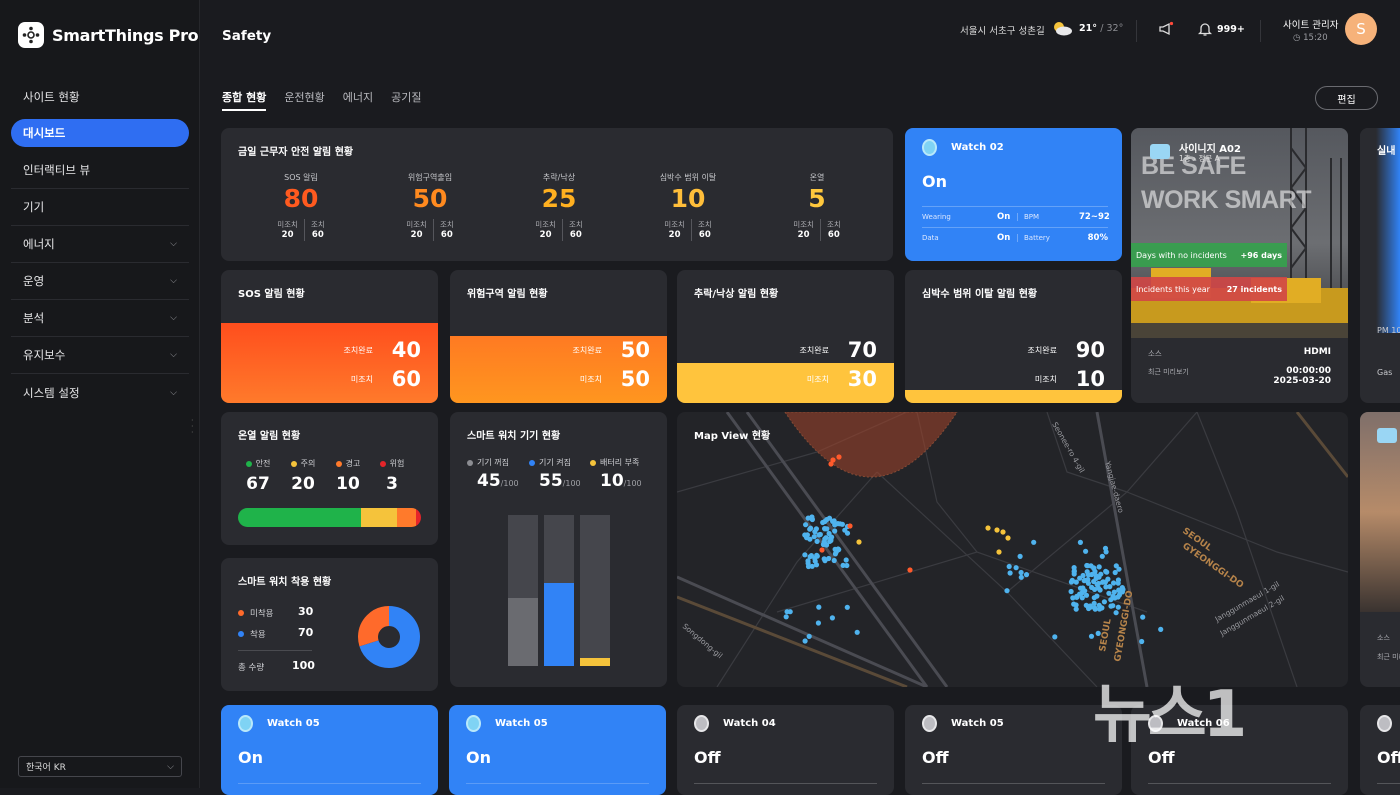  What do you see at coordinates (406, 97) in the screenshot?
I see `tab-air-quality: 공기질` at bounding box center [406, 97].